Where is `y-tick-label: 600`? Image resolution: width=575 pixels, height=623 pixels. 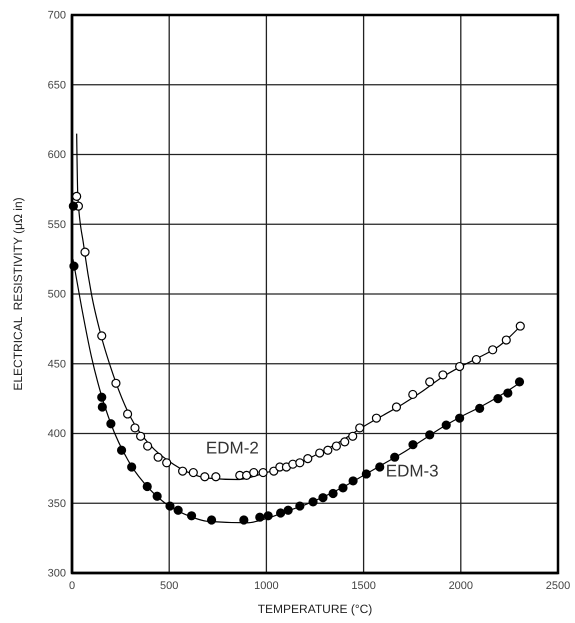 y-tick-label: 600 is located at coordinates (57, 155).